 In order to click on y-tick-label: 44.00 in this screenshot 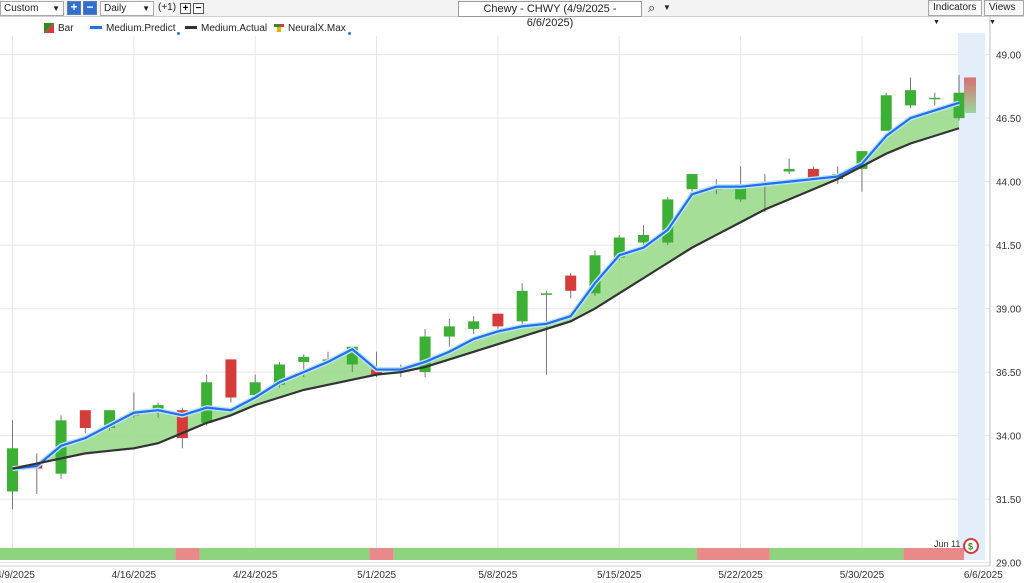, I will do `click(1008, 183)`.